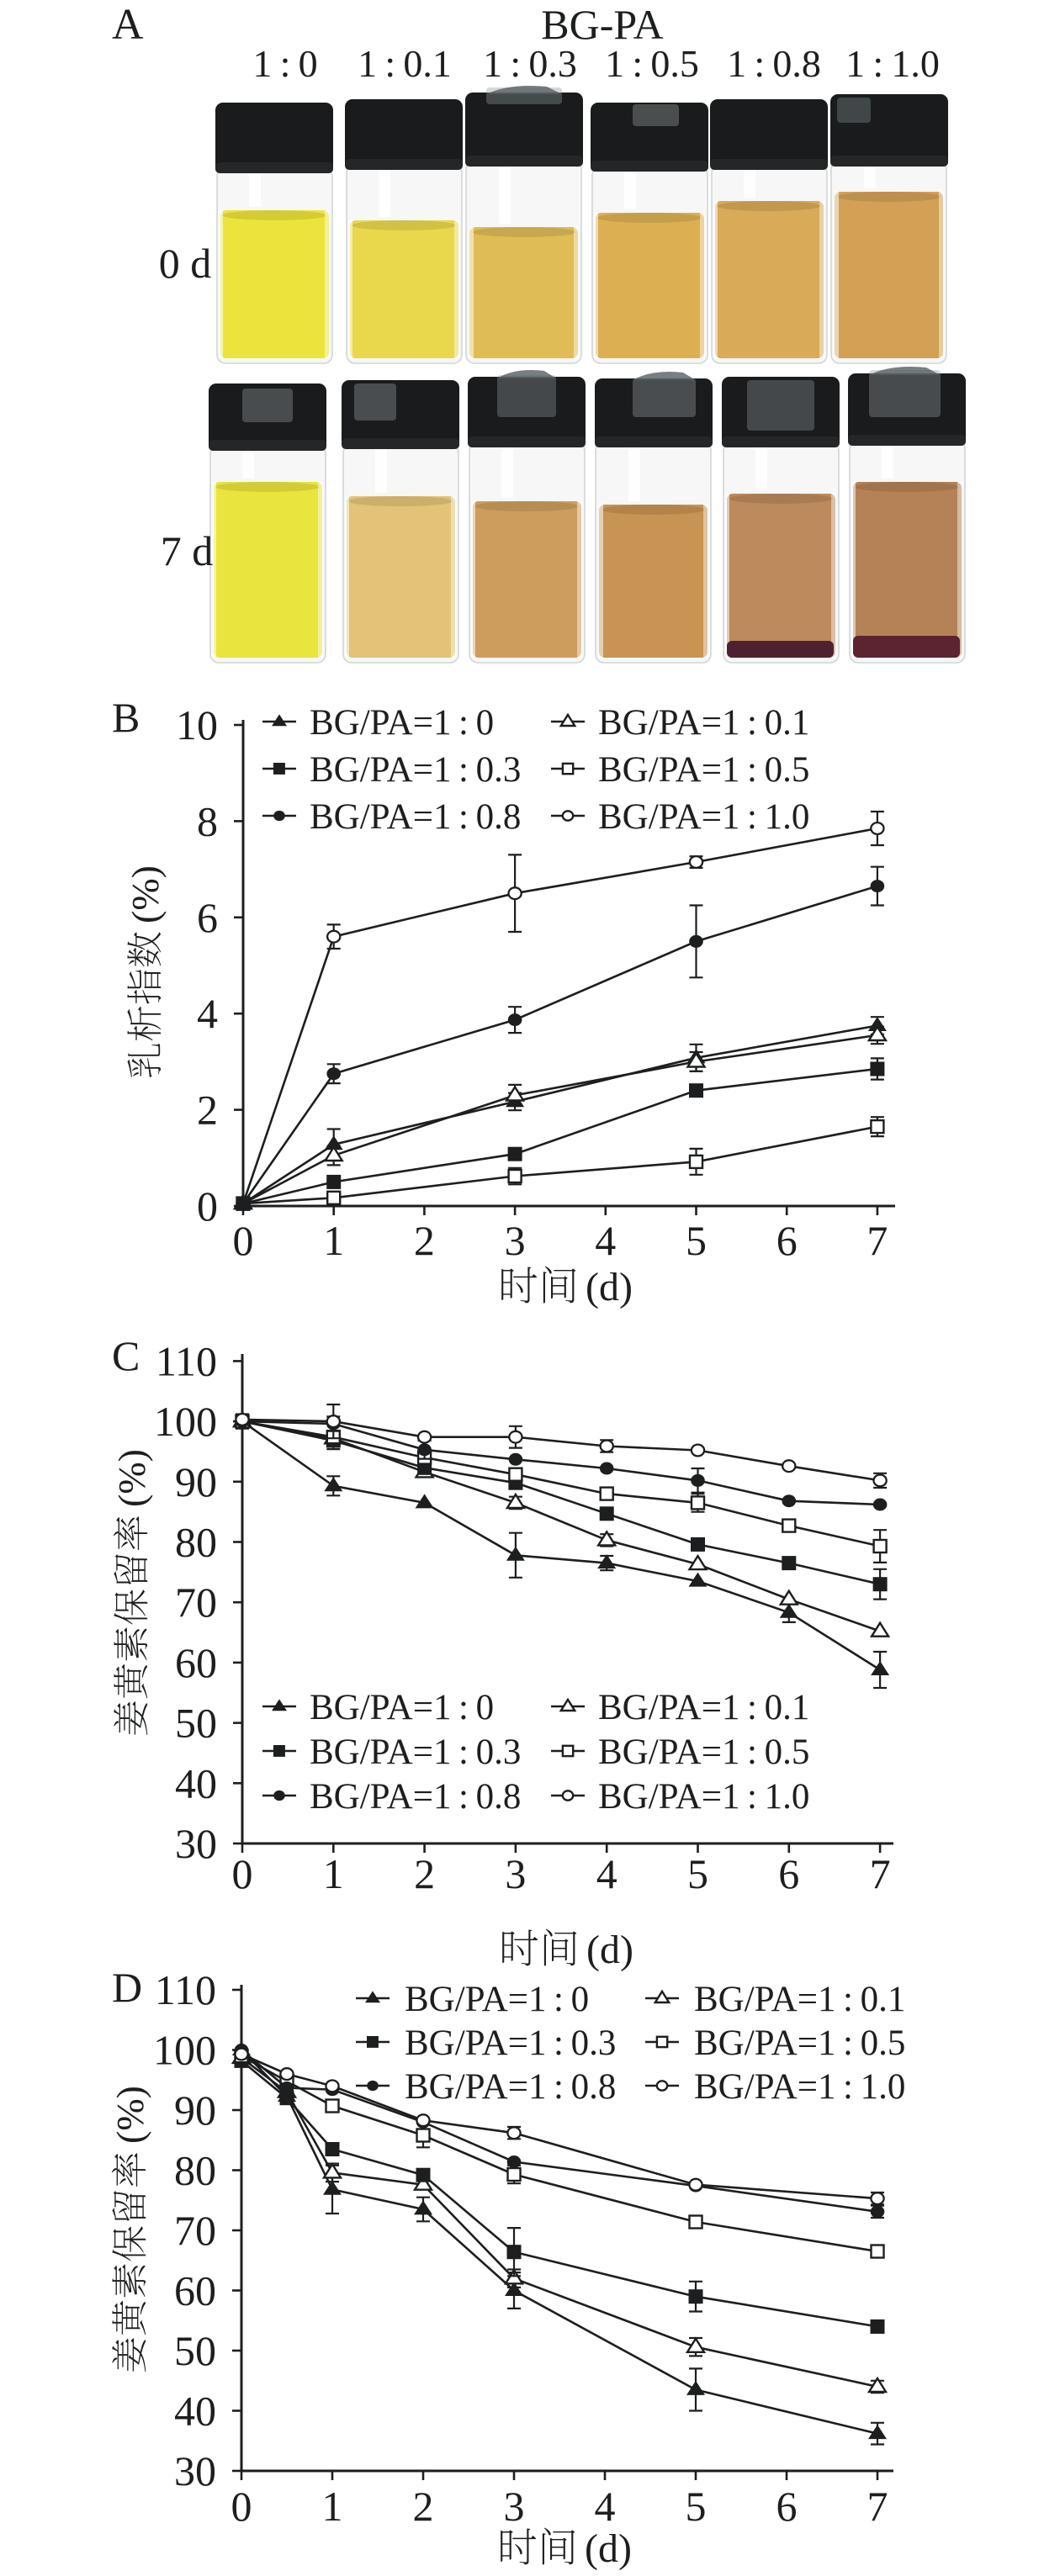 The image size is (1060, 2576). Describe the element at coordinates (197, 724) in the screenshot. I see `svg-text: 10` at that location.